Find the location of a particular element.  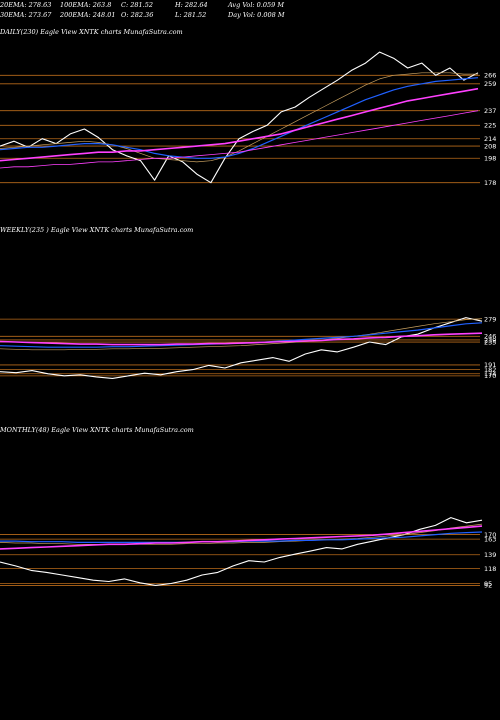

header-close: C: 281.52 is located at coordinates (137, 5).